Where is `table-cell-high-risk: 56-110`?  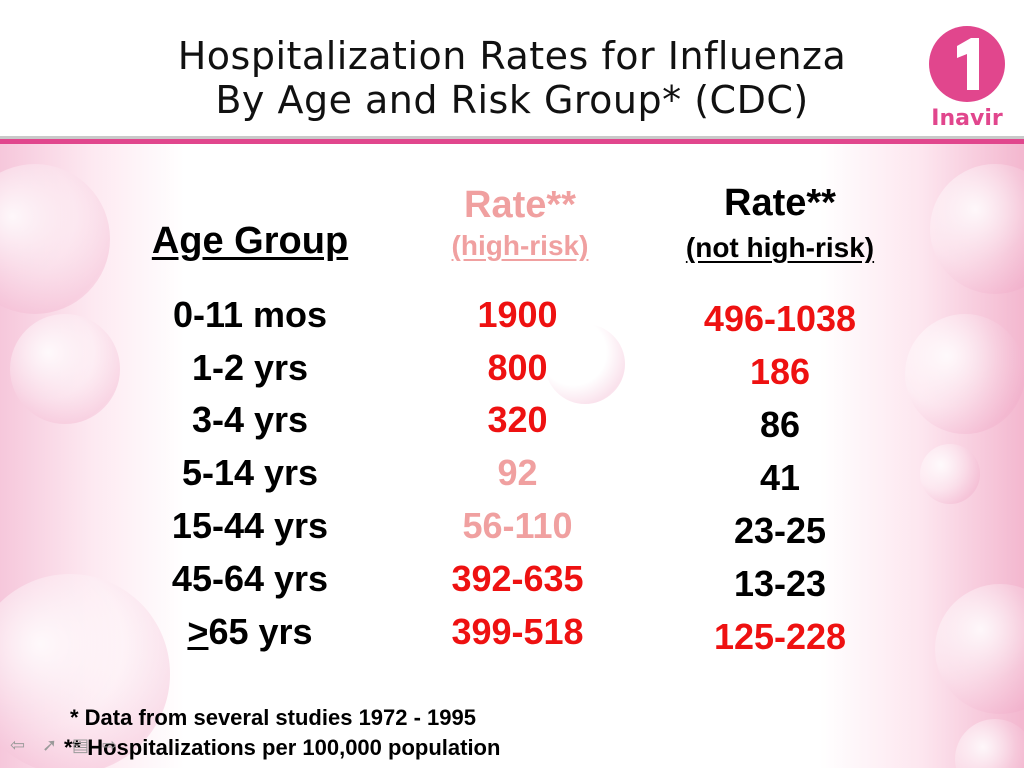
table-cell-high-risk: 56-110 is located at coordinates (517, 525).